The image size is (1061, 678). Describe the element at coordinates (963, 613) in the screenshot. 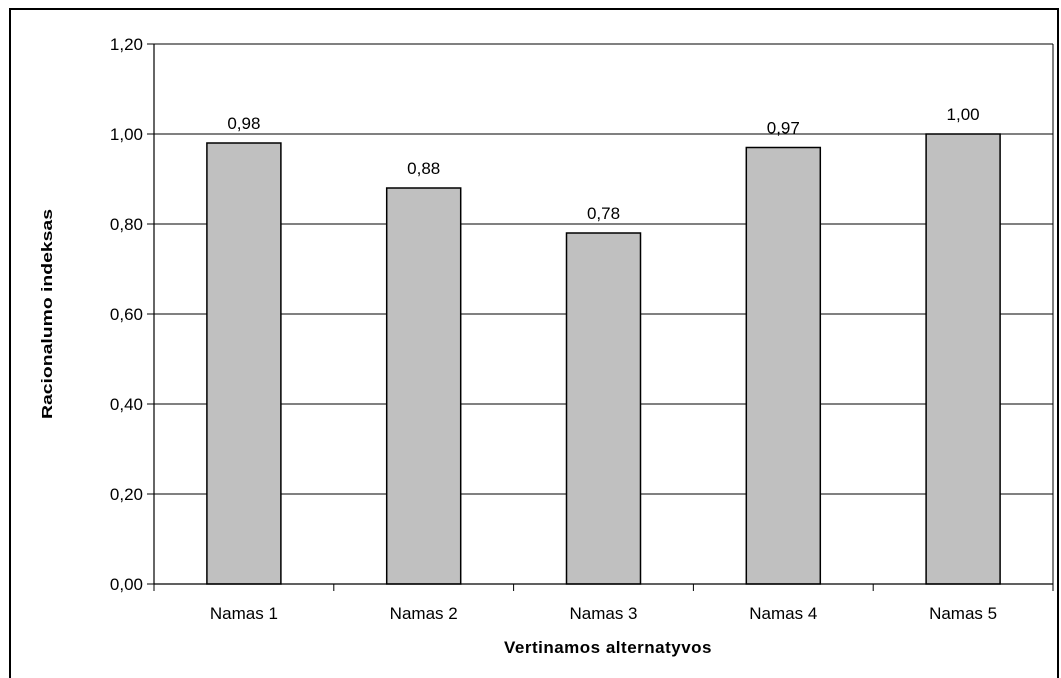

I see `x-category-label: Namas 5` at that location.